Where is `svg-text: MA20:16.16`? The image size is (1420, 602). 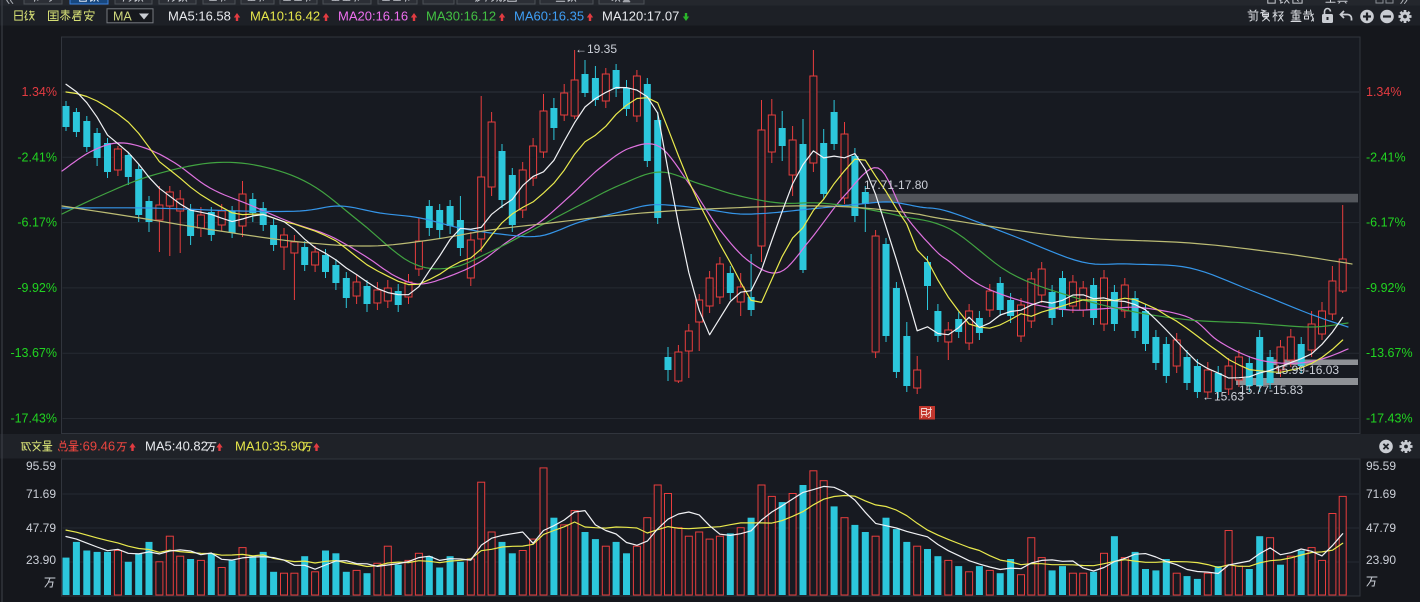 svg-text: MA20:16.16 is located at coordinates (373, 16).